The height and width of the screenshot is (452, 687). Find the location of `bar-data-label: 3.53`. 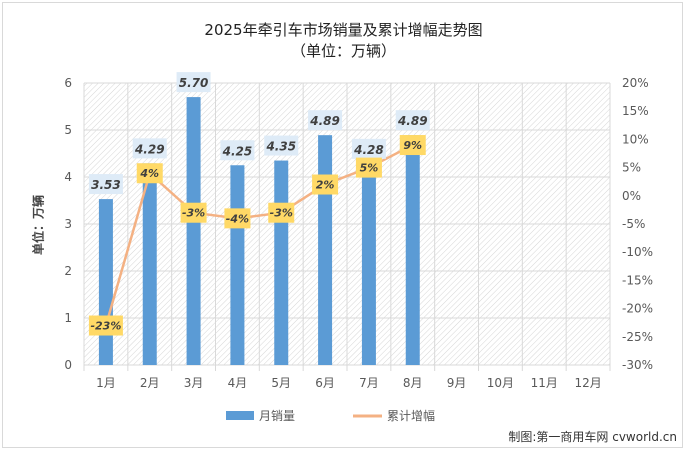

bar-data-label: 3.53 is located at coordinates (106, 185).